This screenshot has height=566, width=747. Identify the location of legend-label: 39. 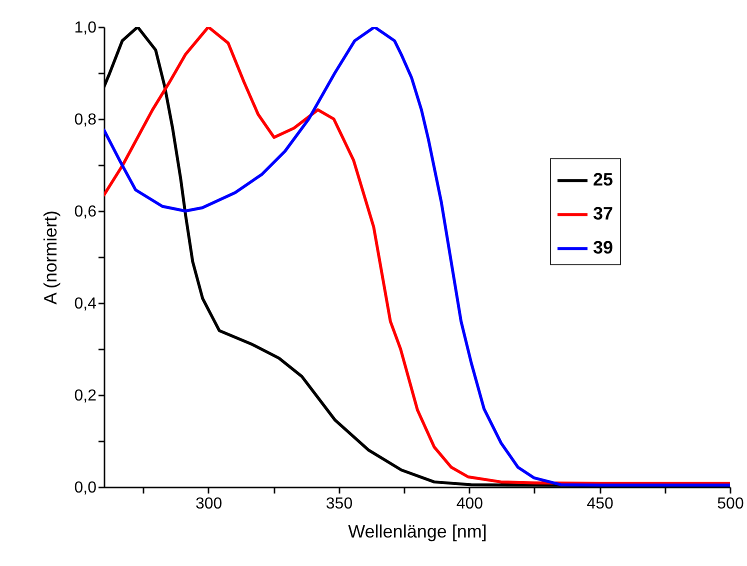
(603, 248).